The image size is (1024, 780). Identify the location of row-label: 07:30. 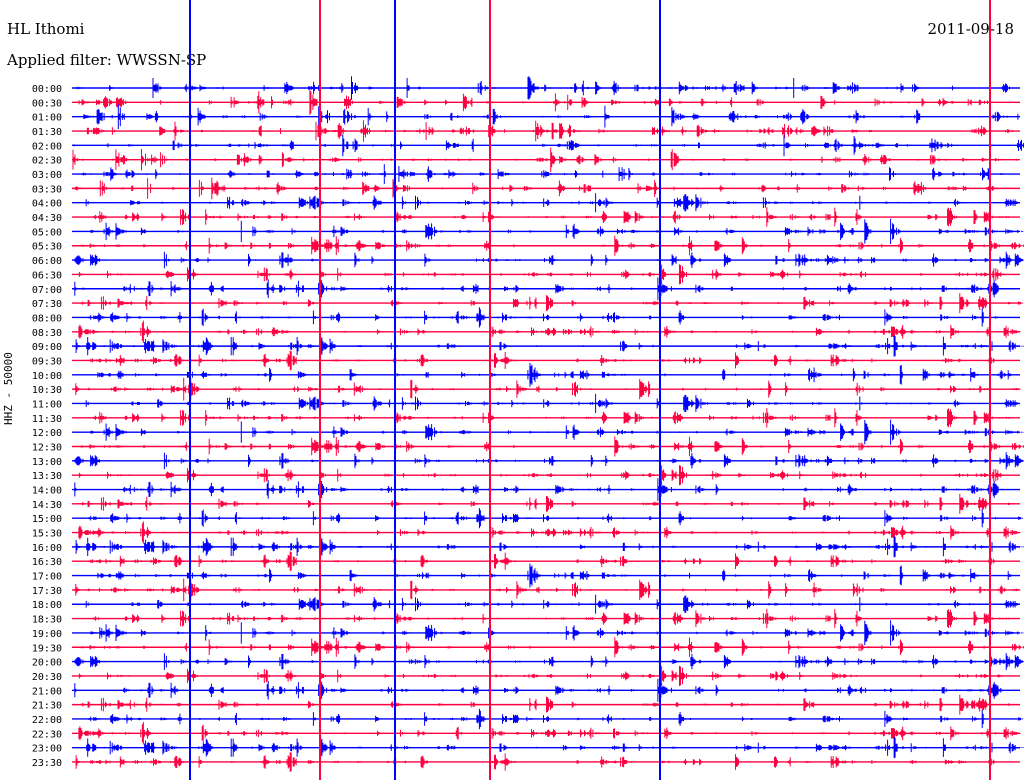
(47, 304).